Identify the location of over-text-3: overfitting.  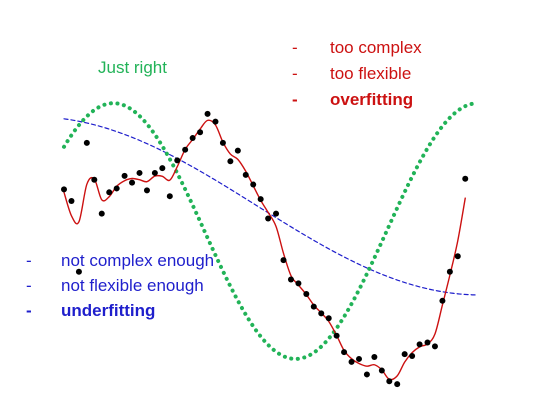
(371, 100).